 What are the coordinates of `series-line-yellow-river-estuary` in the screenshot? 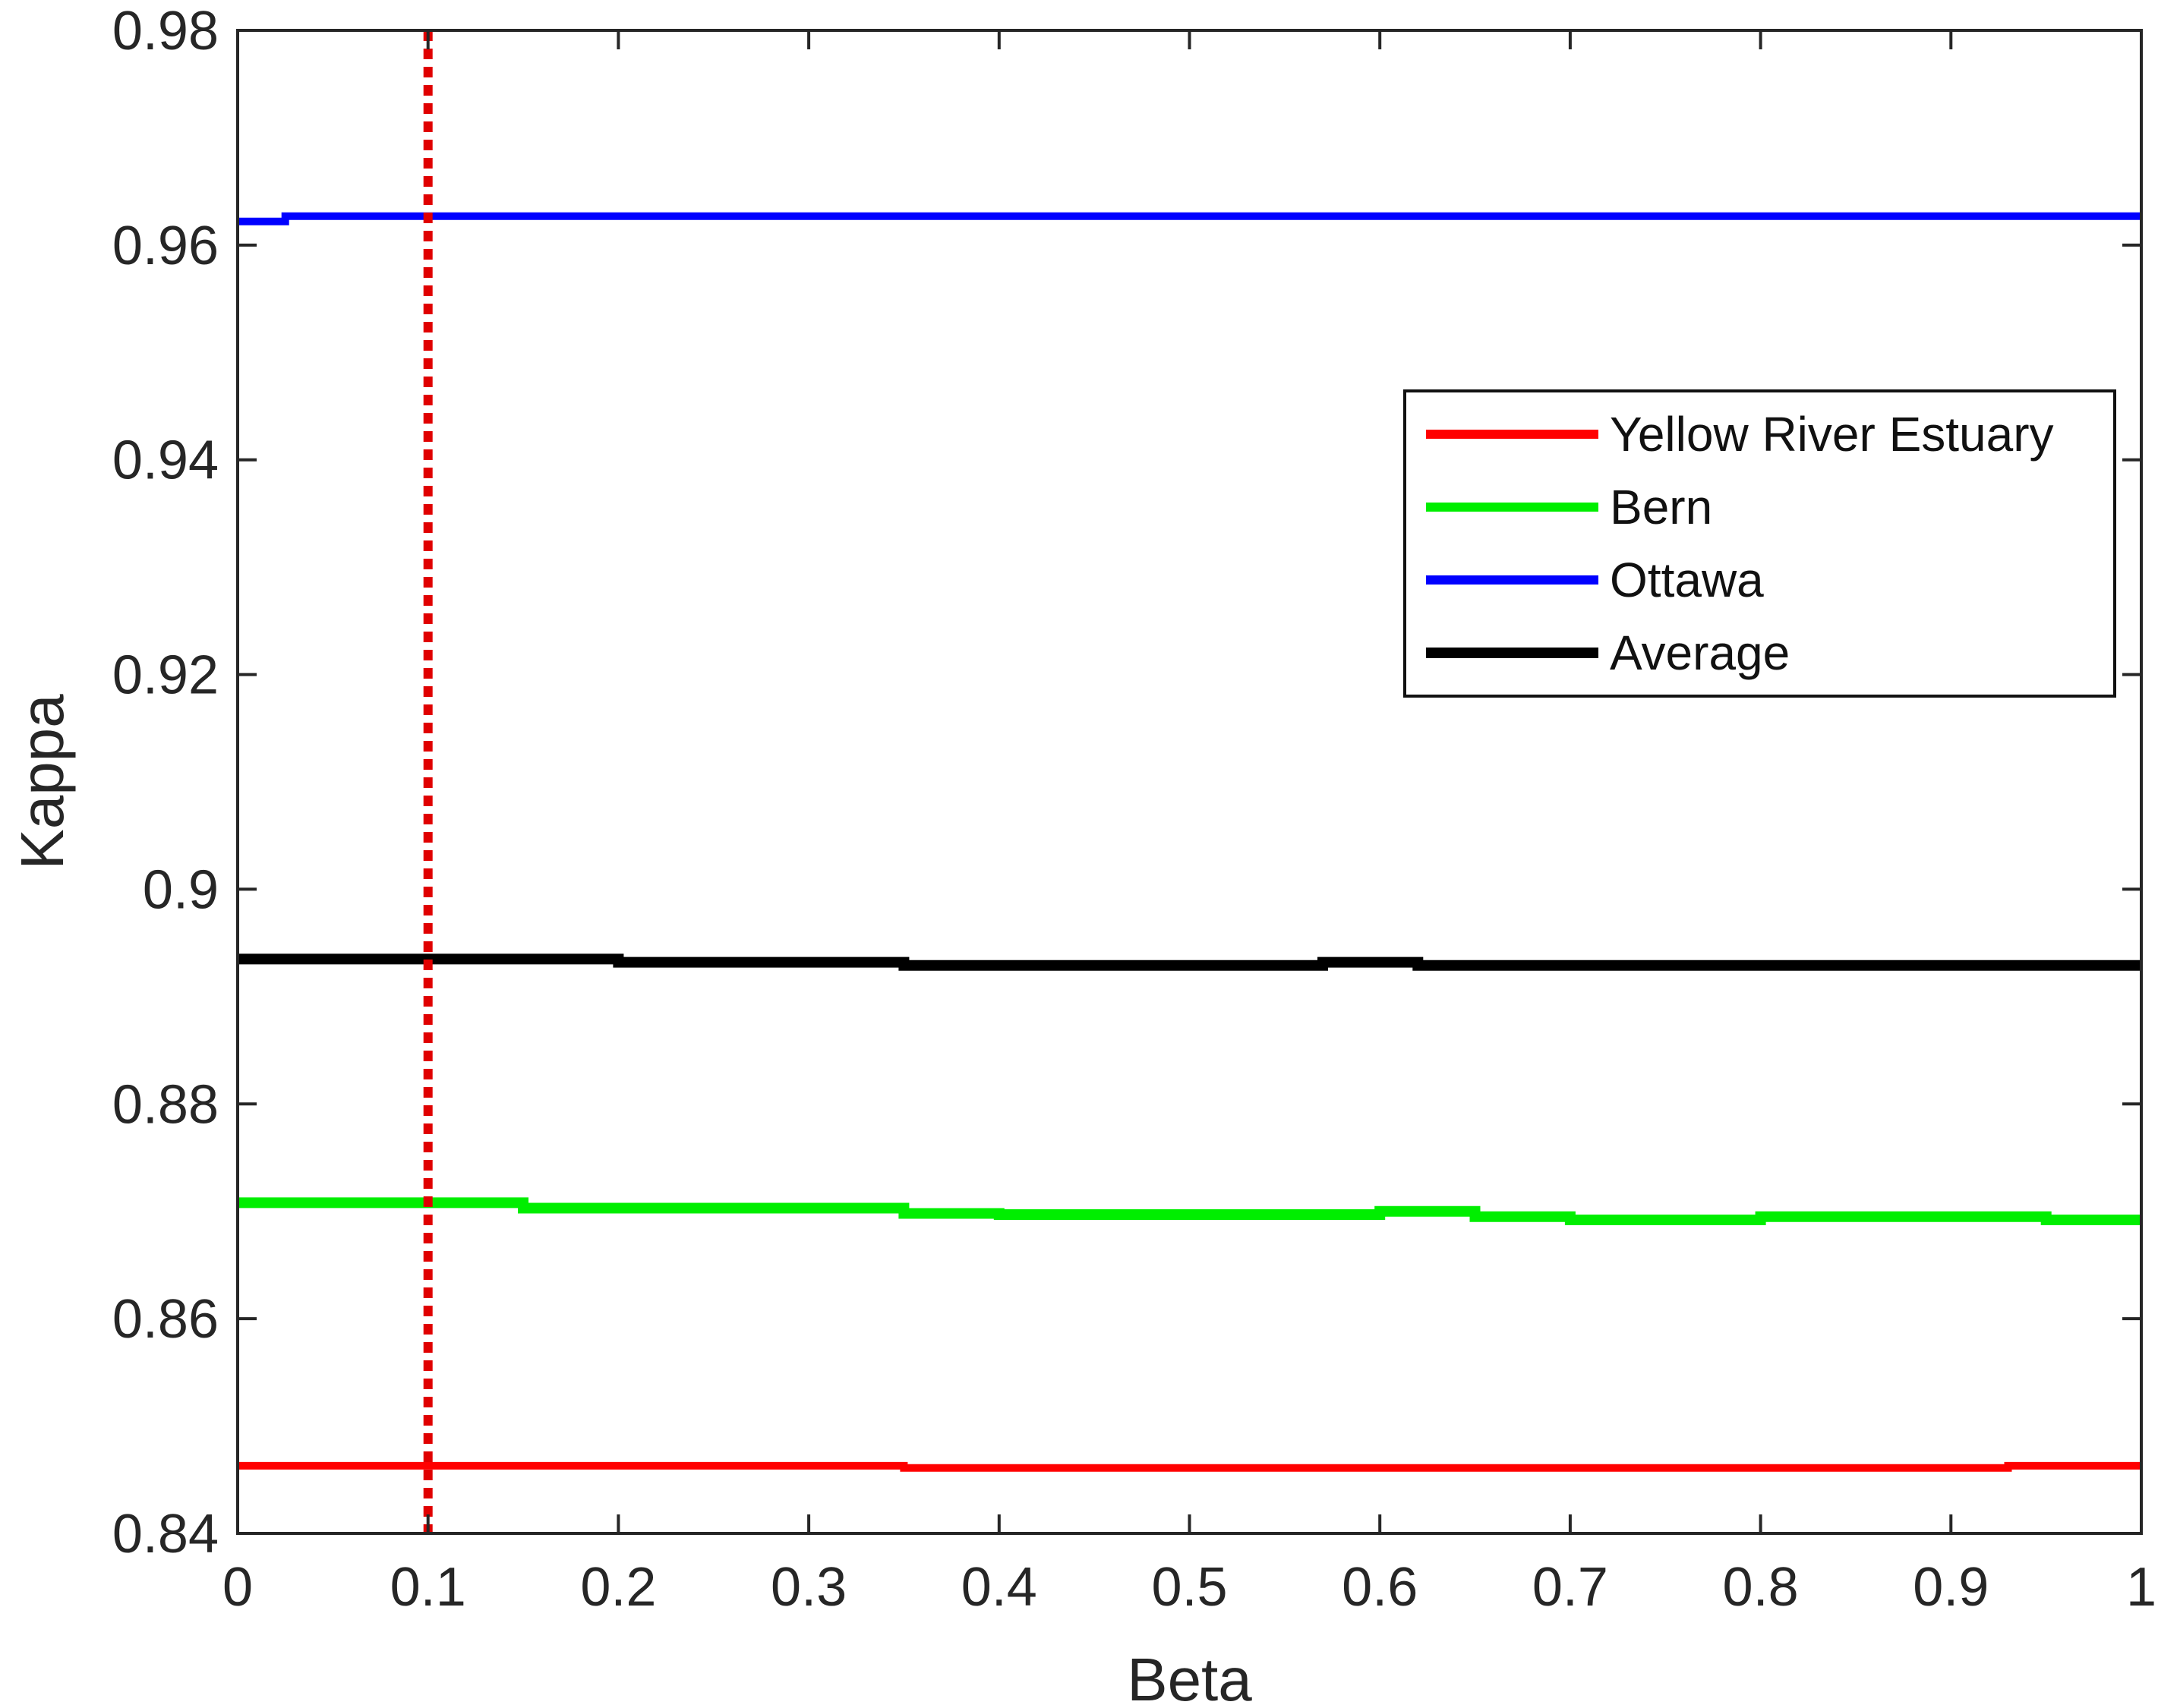 It's located at (1189, 1466).